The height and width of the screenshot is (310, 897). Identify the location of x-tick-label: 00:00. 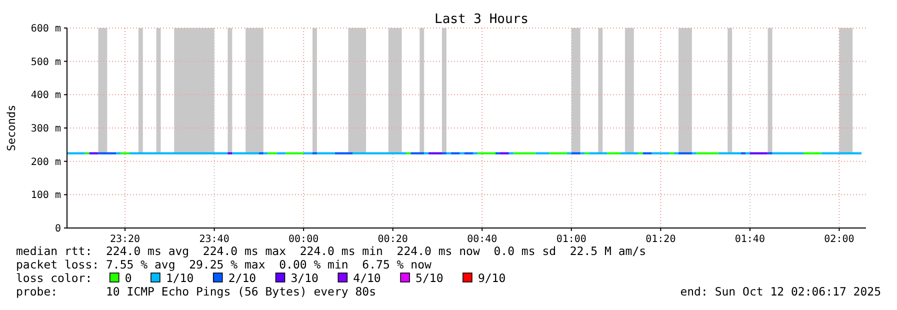
(303, 239).